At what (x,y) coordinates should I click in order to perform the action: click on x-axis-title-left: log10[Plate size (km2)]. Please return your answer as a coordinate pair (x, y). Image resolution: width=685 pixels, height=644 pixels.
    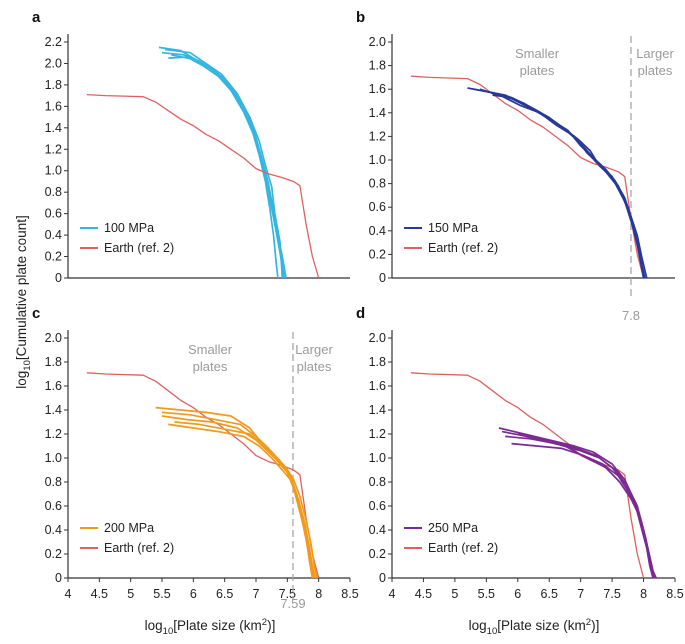
    Looking at the image, I should click on (210, 627).